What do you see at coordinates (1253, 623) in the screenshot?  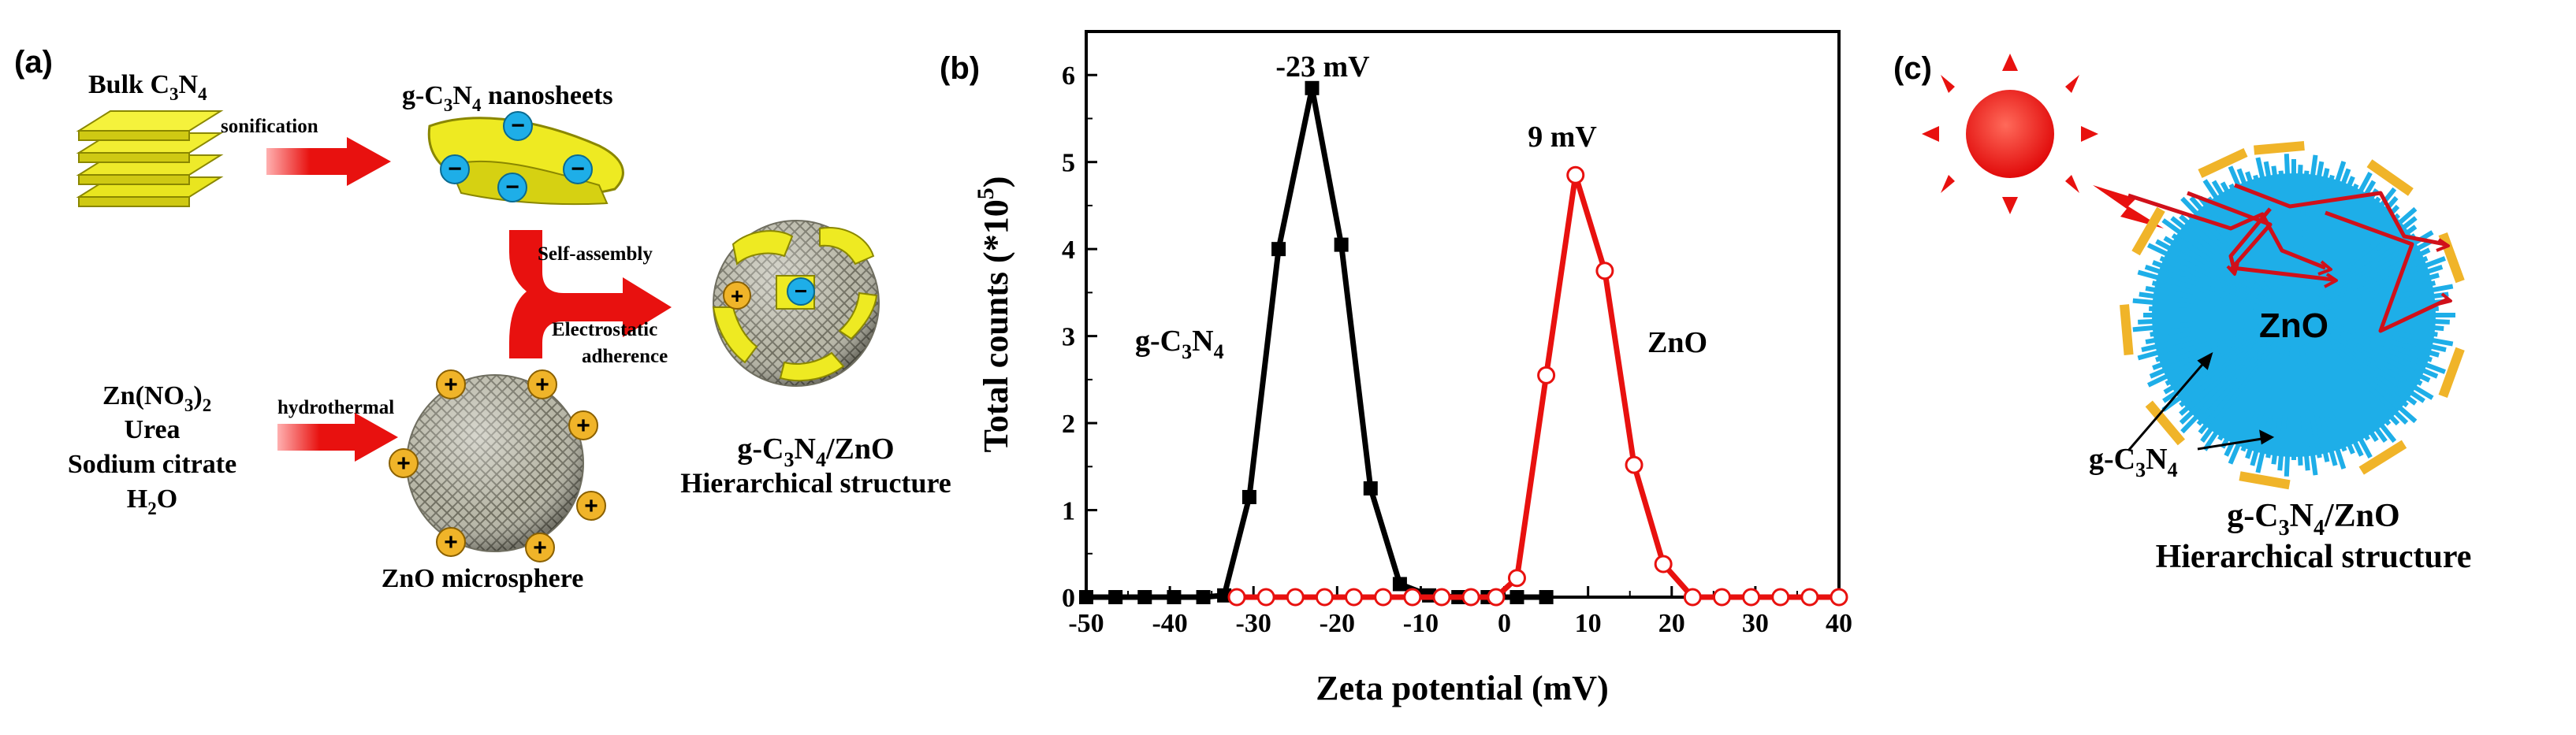 I see `x-tick-label: -30` at bounding box center [1253, 623].